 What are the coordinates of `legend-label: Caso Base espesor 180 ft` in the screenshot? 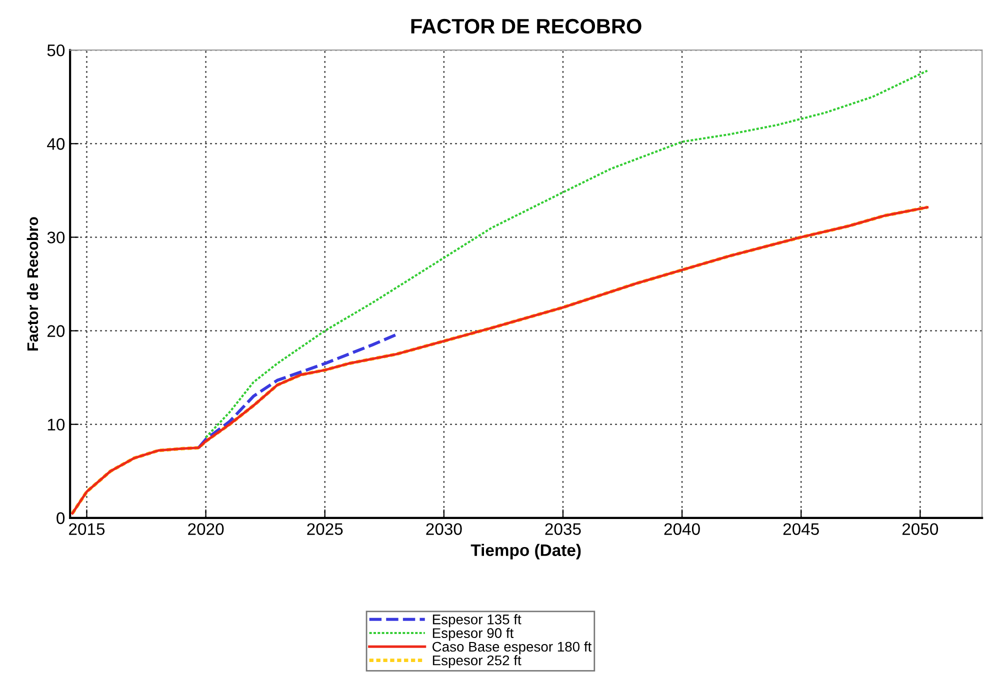 It's located at (512, 647).